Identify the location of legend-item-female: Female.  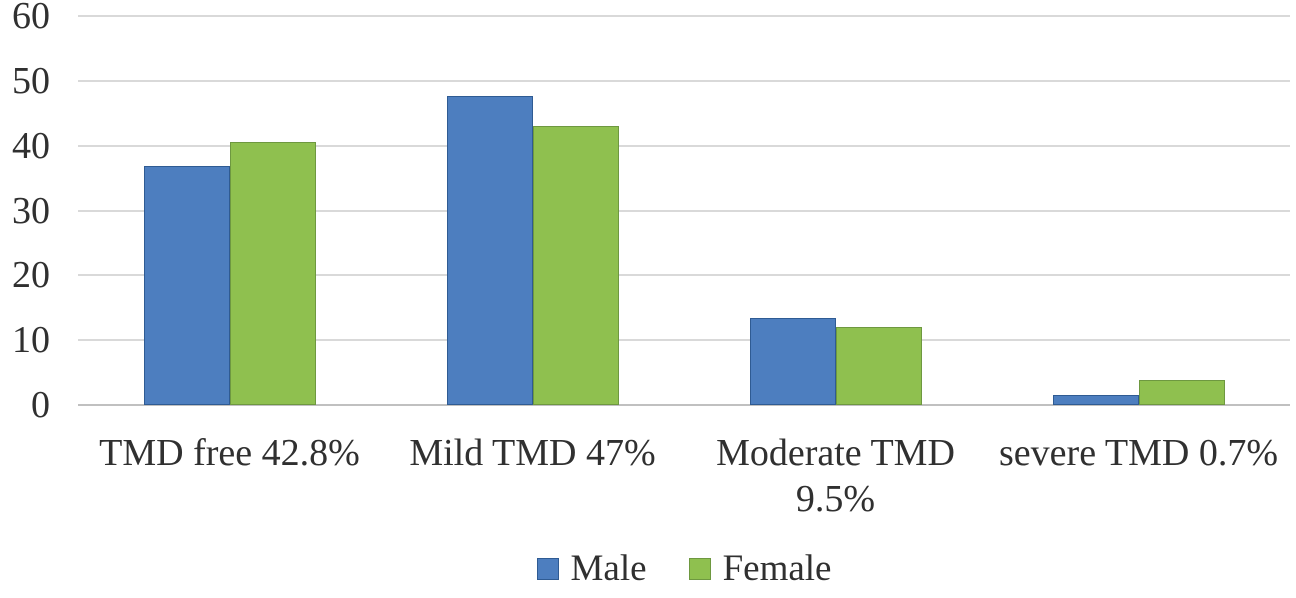
(760, 568).